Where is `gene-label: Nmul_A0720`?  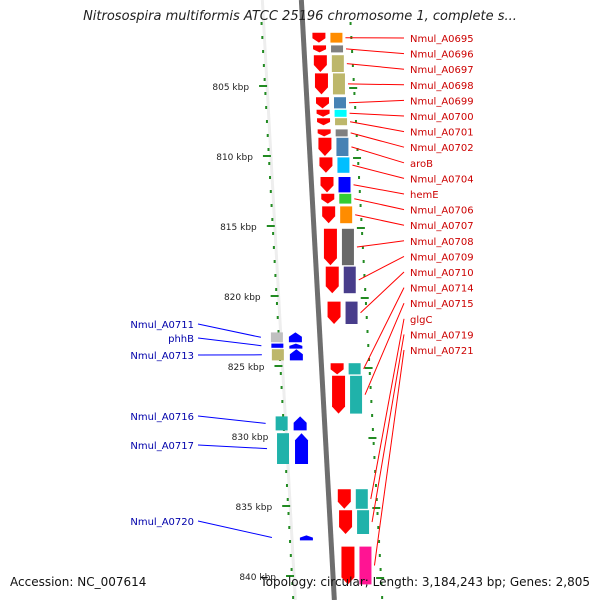 gene-label: Nmul_A0720 is located at coordinates (162, 522).